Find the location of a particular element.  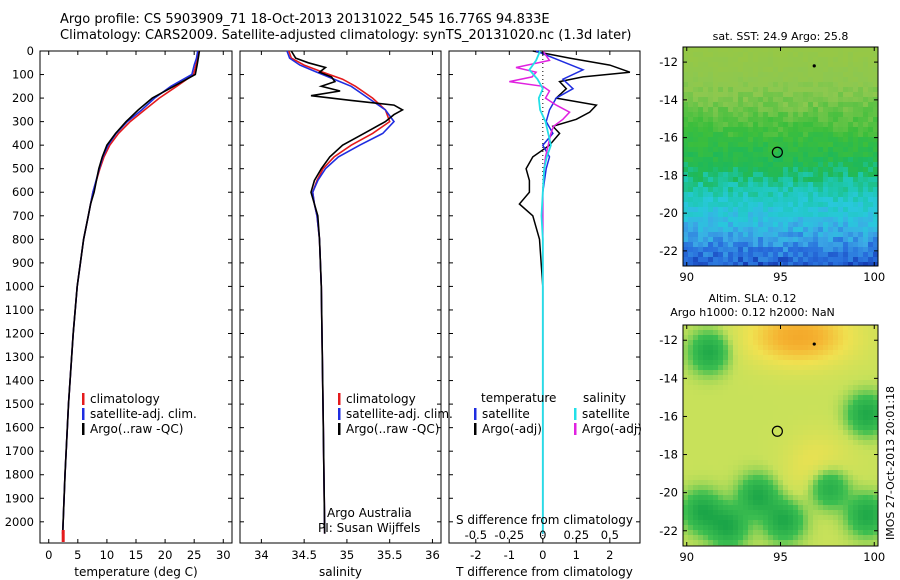

sla-map-title: Altim. SLA: 0.12 is located at coordinates (752, 298).